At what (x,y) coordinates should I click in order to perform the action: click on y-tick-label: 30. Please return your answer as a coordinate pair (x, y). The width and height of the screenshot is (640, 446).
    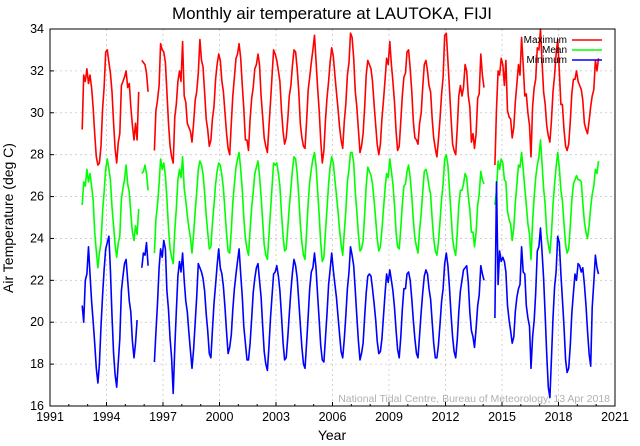
    Looking at the image, I should click on (37, 113).